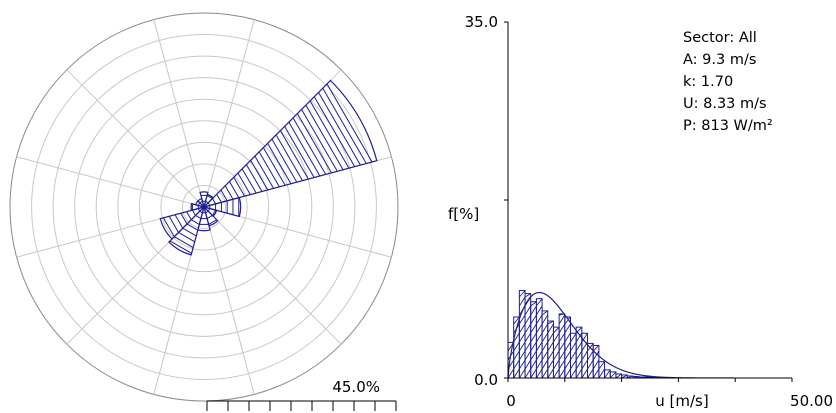  I want to click on stat-u: U: 8.33 m/s, so click(725, 104).